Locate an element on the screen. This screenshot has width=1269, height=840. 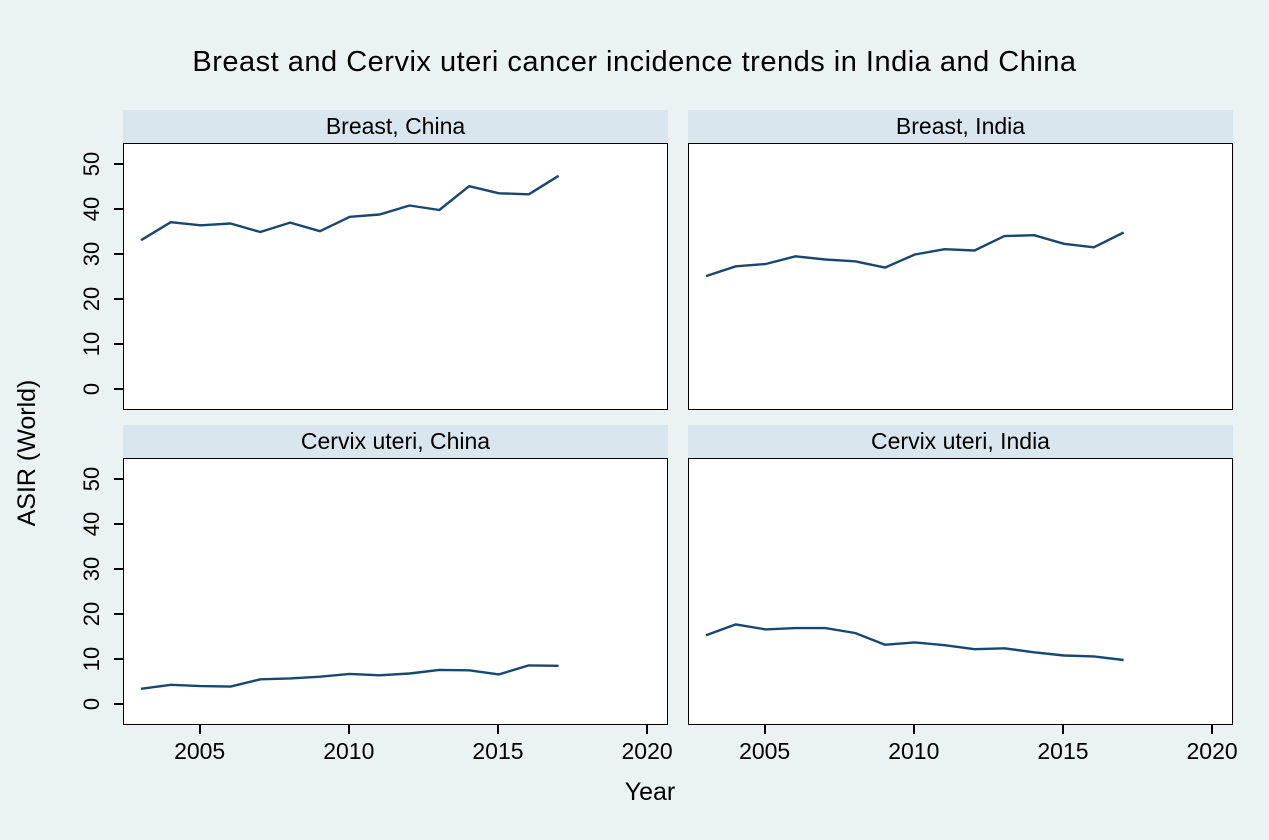
trend-line-svg-breast-china is located at coordinates (350, 208).